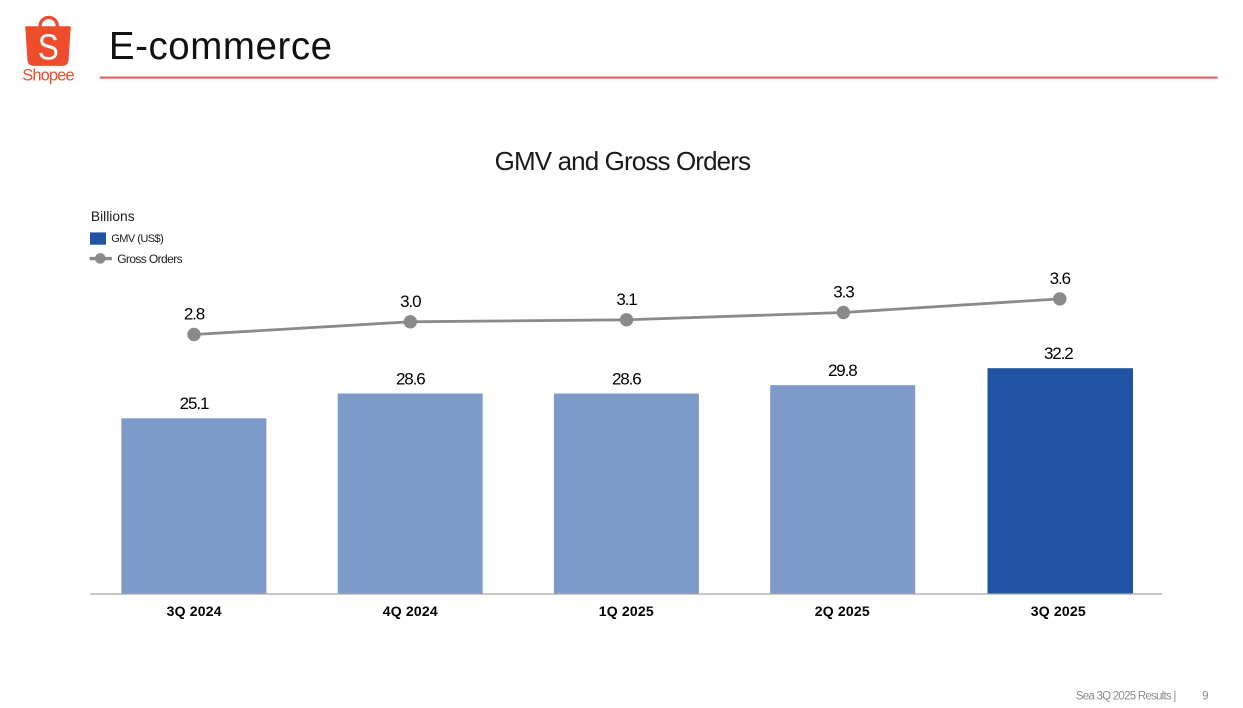  I want to click on svg-text: 2.8, so click(194, 314).